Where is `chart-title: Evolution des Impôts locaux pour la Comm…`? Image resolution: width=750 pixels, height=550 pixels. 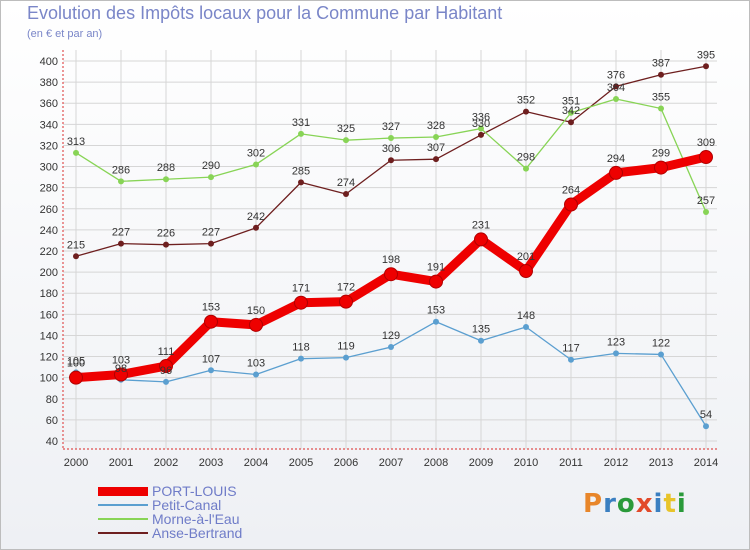
chart-title: Evolution des Impôts locaux pour la Comm… is located at coordinates (265, 13).